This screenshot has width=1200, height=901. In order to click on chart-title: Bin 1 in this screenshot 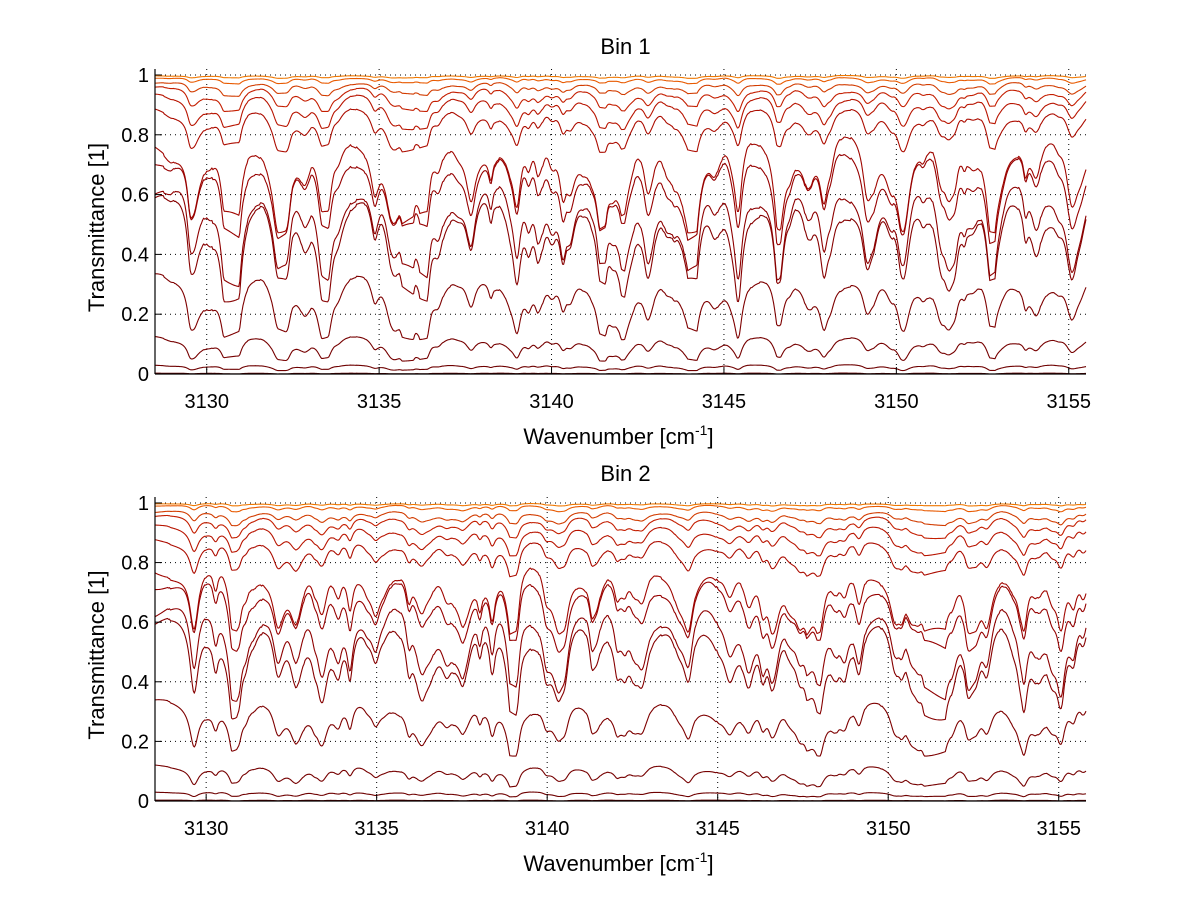, I will do `click(625, 46)`.